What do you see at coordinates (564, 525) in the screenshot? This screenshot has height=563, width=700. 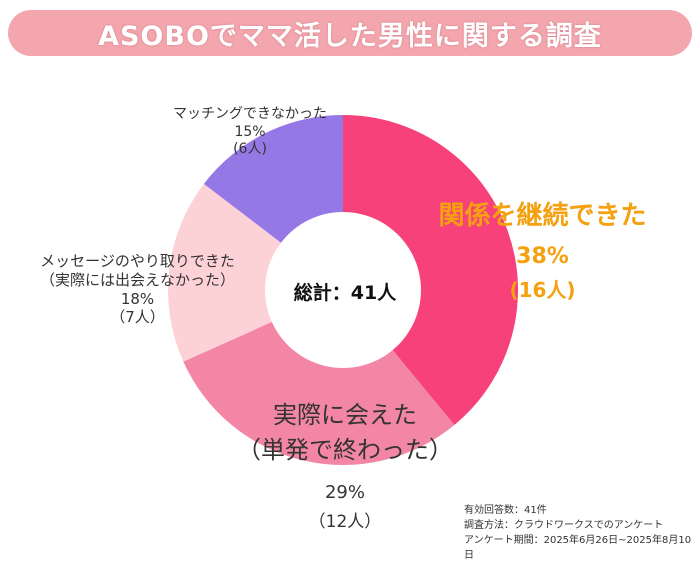 I see `footnote-method: 調査方法：クラウドワークスでのアンケート` at bounding box center [564, 525].